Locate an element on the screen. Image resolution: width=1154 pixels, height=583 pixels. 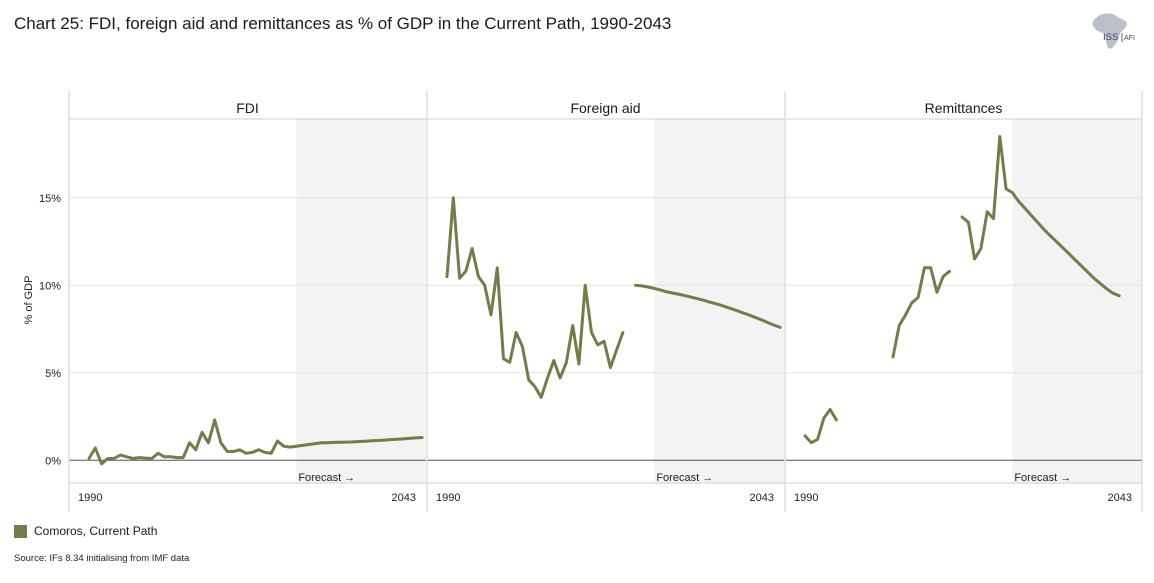
logo-afi-text: AFI is located at coordinates (1129, 38).